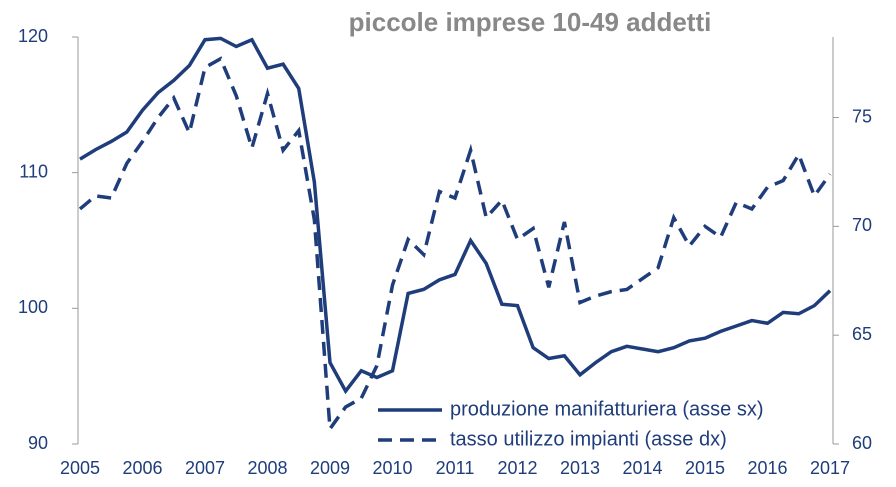 This screenshot has height=487, width=896. What do you see at coordinates (33, 36) in the screenshot?
I see `y-tick-label: 120` at bounding box center [33, 36].